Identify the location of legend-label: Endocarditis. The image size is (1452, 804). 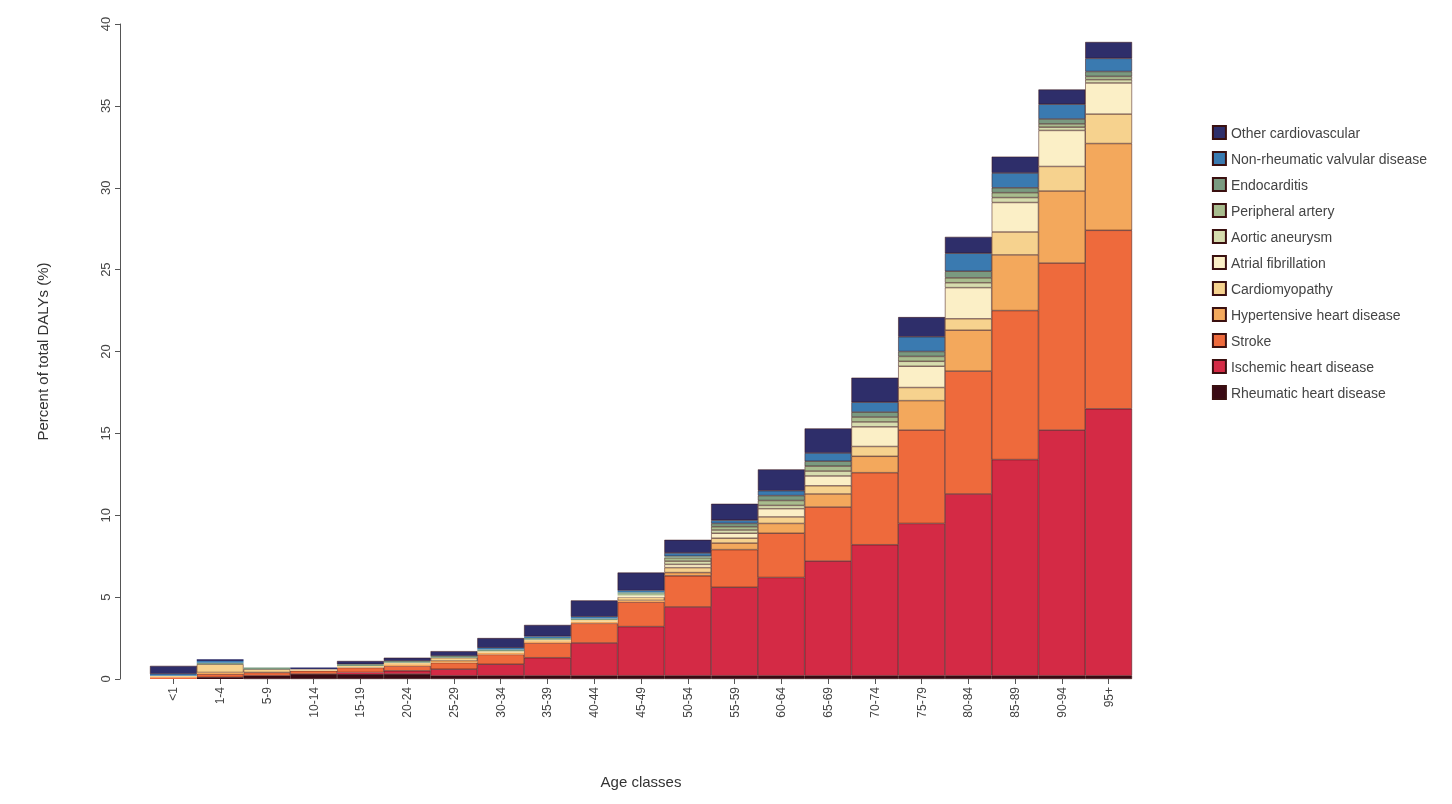
(1269, 184).